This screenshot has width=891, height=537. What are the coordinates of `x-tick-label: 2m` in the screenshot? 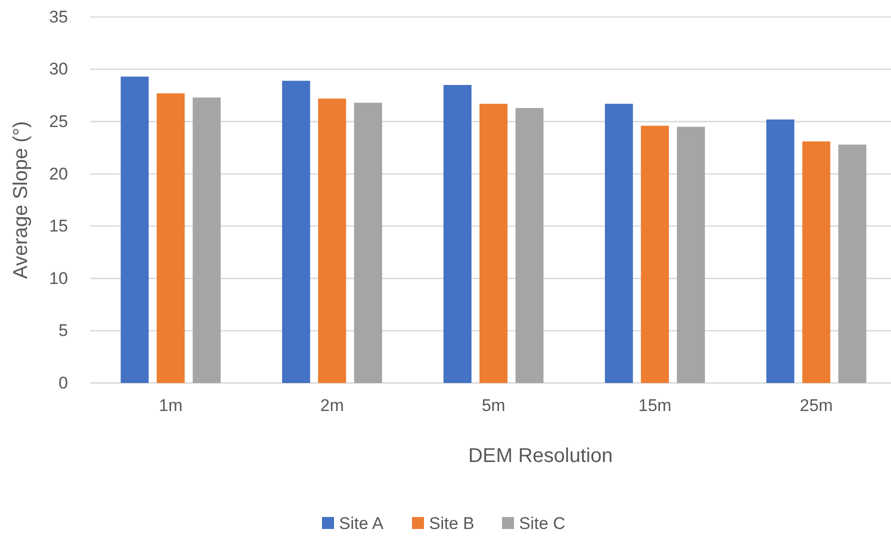 It's located at (332, 406).